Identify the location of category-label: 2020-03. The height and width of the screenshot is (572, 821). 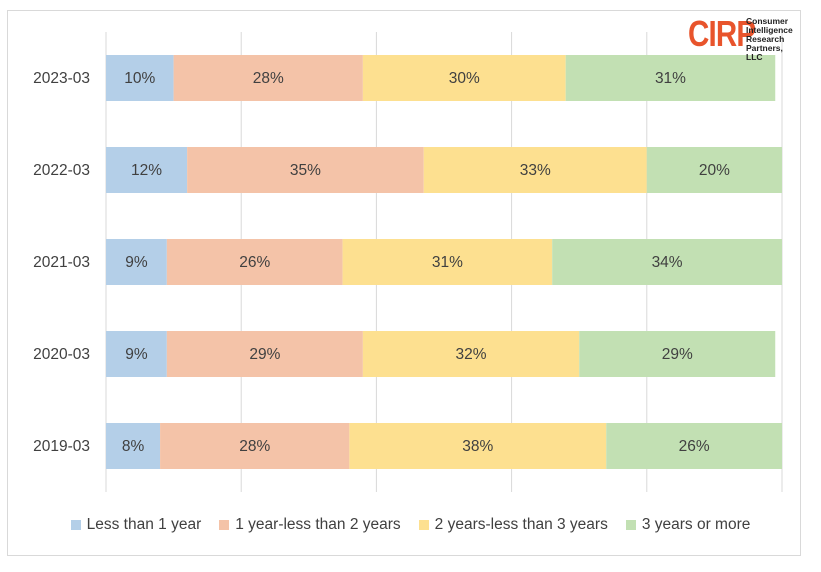
(61, 354).